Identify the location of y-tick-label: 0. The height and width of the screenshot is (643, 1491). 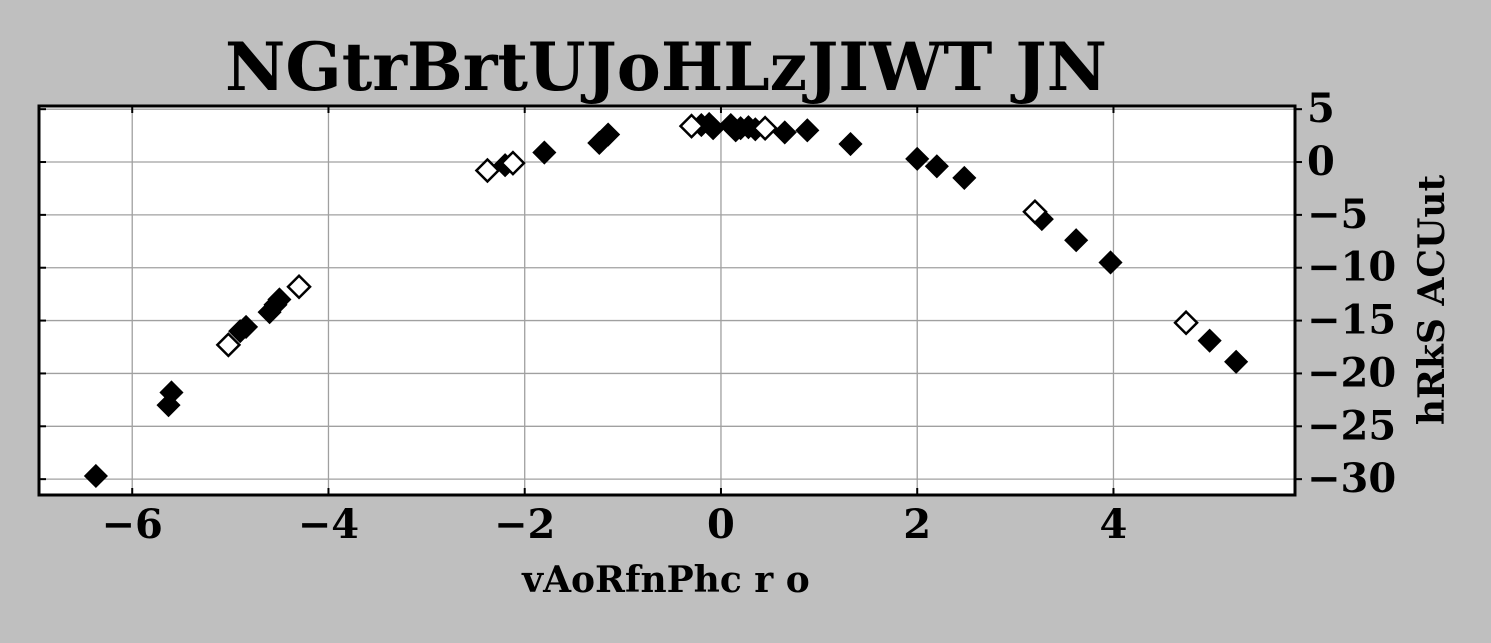
(1321, 161).